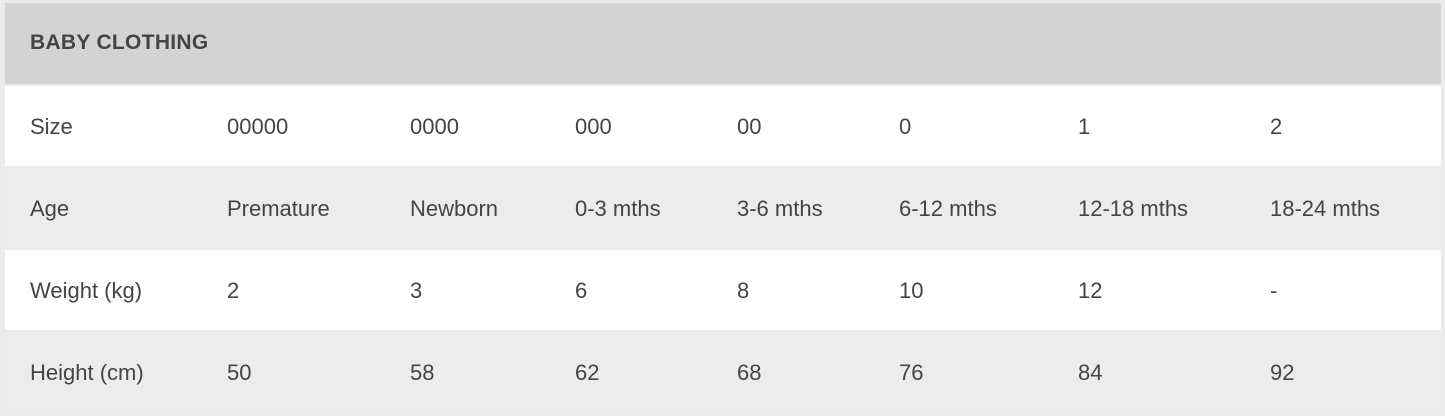 This screenshot has width=1445, height=416. What do you see at coordinates (1282, 372) in the screenshot?
I see `table-cell: 92` at bounding box center [1282, 372].